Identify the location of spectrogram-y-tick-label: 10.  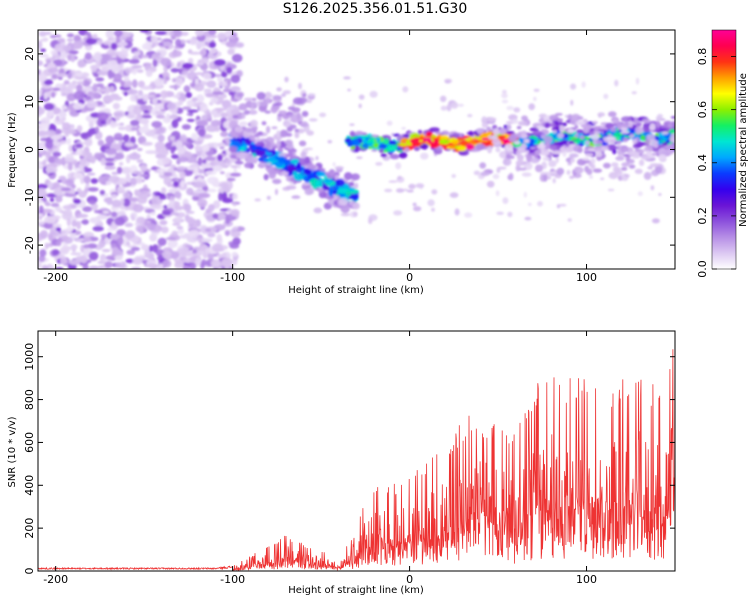
(29, 102).